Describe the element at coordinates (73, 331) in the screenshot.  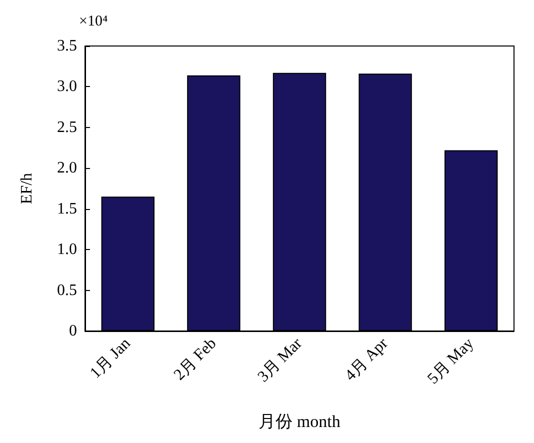
I see `y-tick-label: 0` at that location.